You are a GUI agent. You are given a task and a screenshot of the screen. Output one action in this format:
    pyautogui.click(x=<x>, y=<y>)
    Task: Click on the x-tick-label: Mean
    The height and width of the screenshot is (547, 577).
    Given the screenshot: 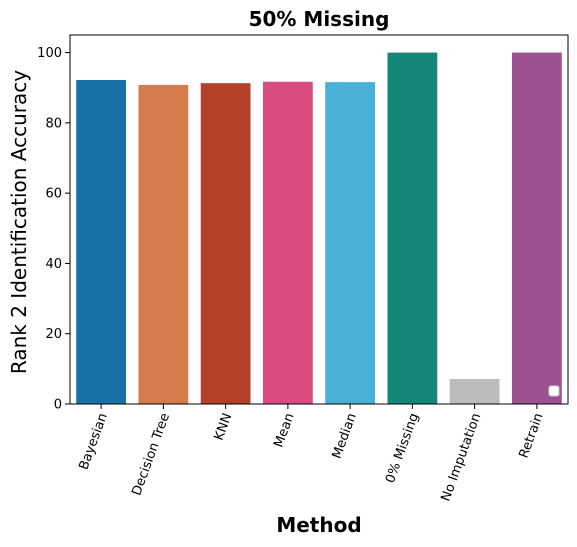 What is the action you would take?
    pyautogui.click(x=284, y=430)
    